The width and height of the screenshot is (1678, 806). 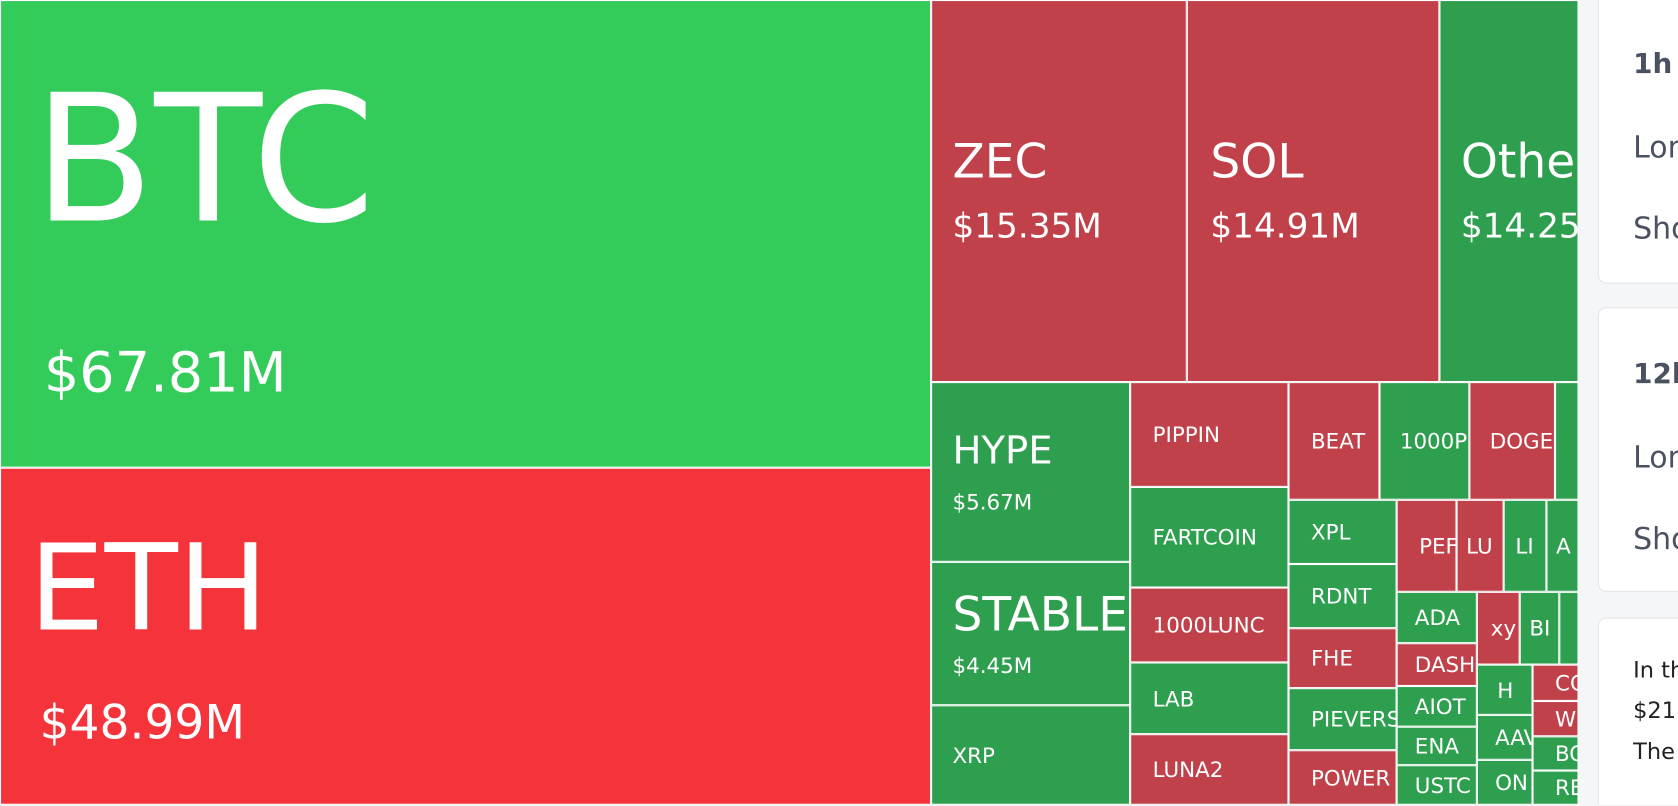 I want to click on treemap-tile: ZEC $15.35M, so click(x=1059, y=191).